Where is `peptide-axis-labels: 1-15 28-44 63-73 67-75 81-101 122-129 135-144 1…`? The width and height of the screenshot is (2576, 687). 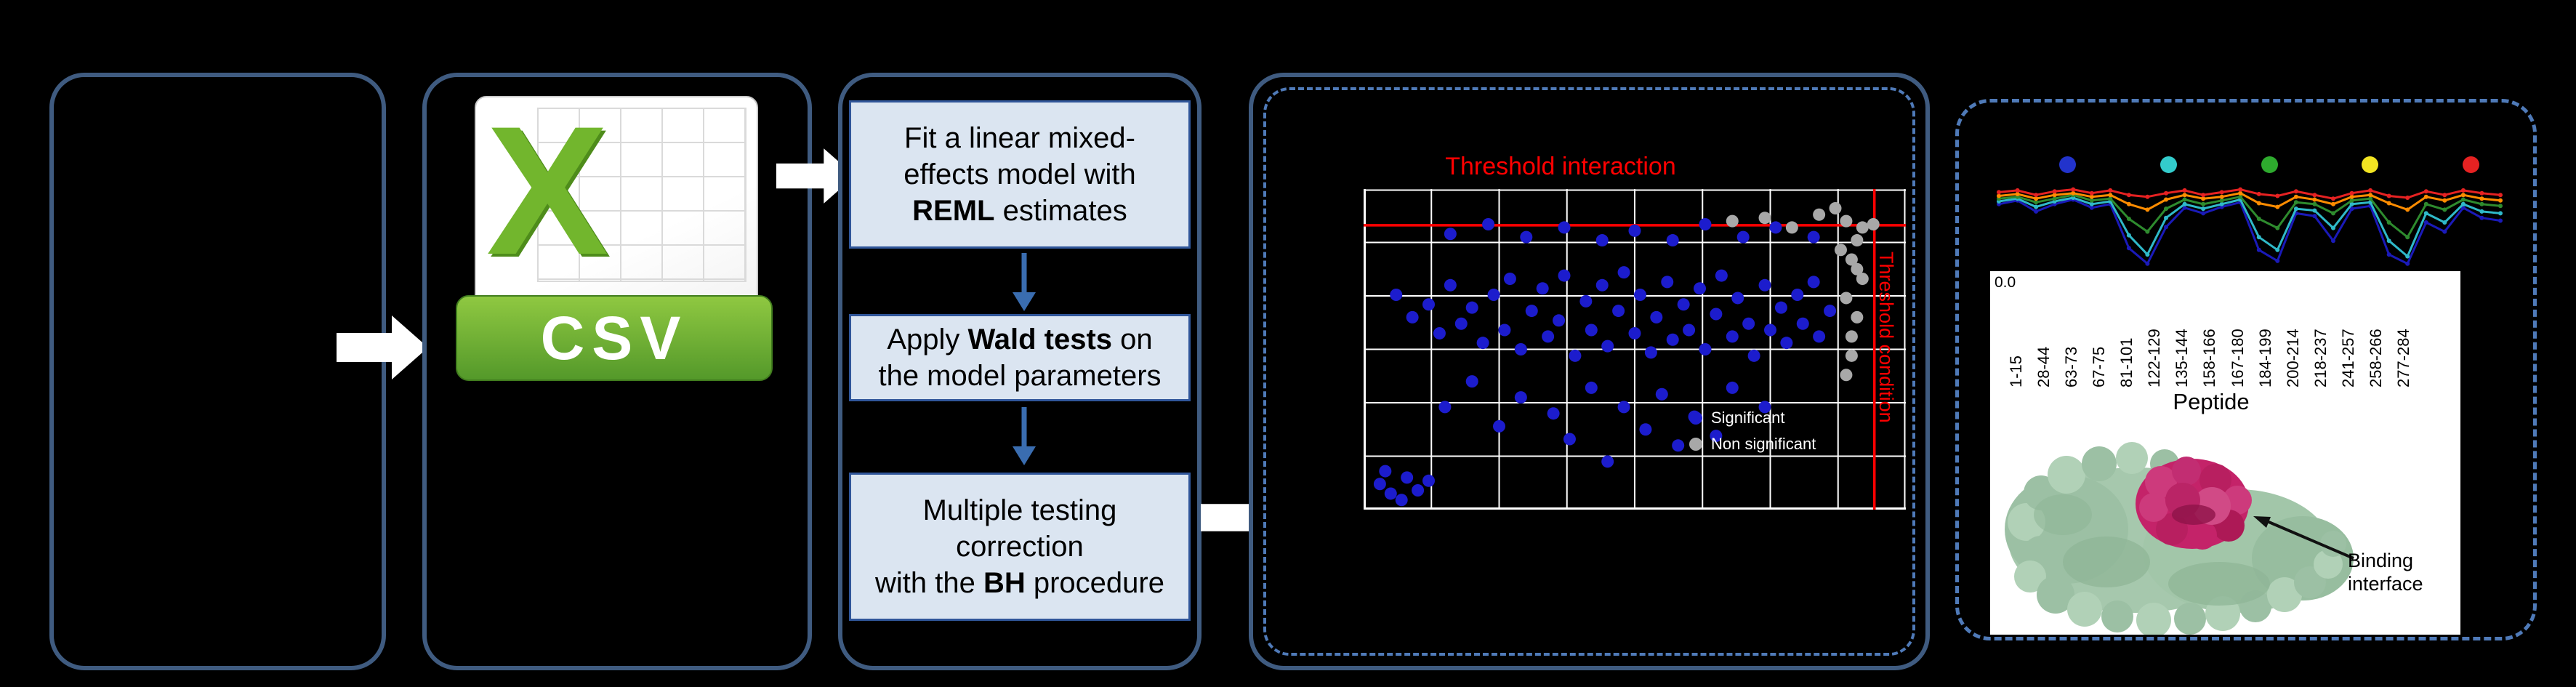 peptide-axis-labels: 1-15 28-44 63-73 67-75 81-101 122-129 135-144 1… is located at coordinates (2209, 332).